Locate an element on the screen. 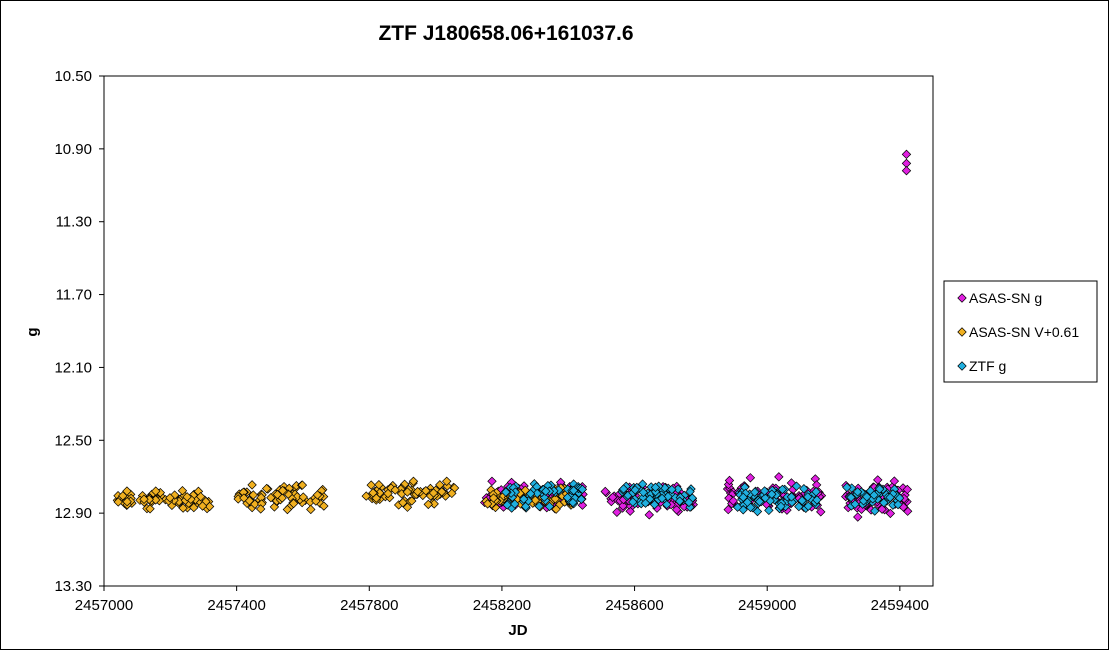 The height and width of the screenshot is (650, 1109). y-tick-label: 11.30 is located at coordinates (74, 222).